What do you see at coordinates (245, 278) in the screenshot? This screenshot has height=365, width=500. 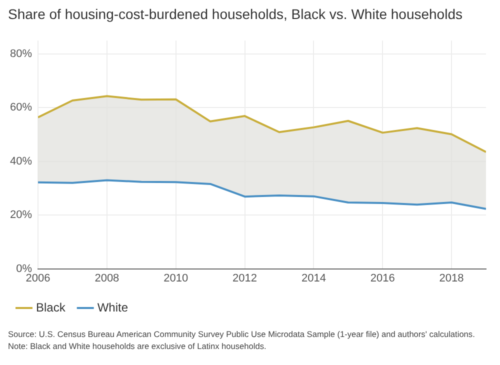 I see `x-tick-label: 2012` at bounding box center [245, 278].